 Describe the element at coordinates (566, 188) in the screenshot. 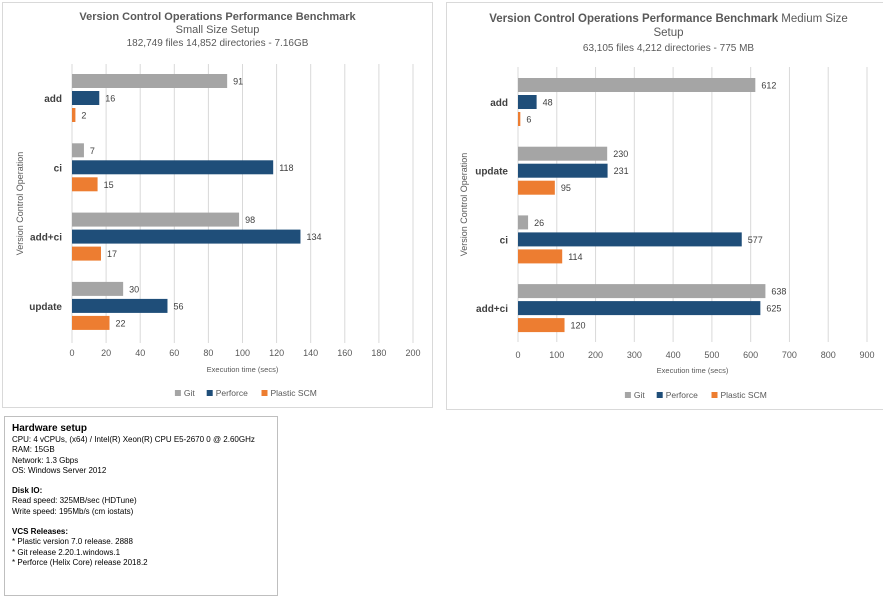

I see `data-label: 95` at that location.